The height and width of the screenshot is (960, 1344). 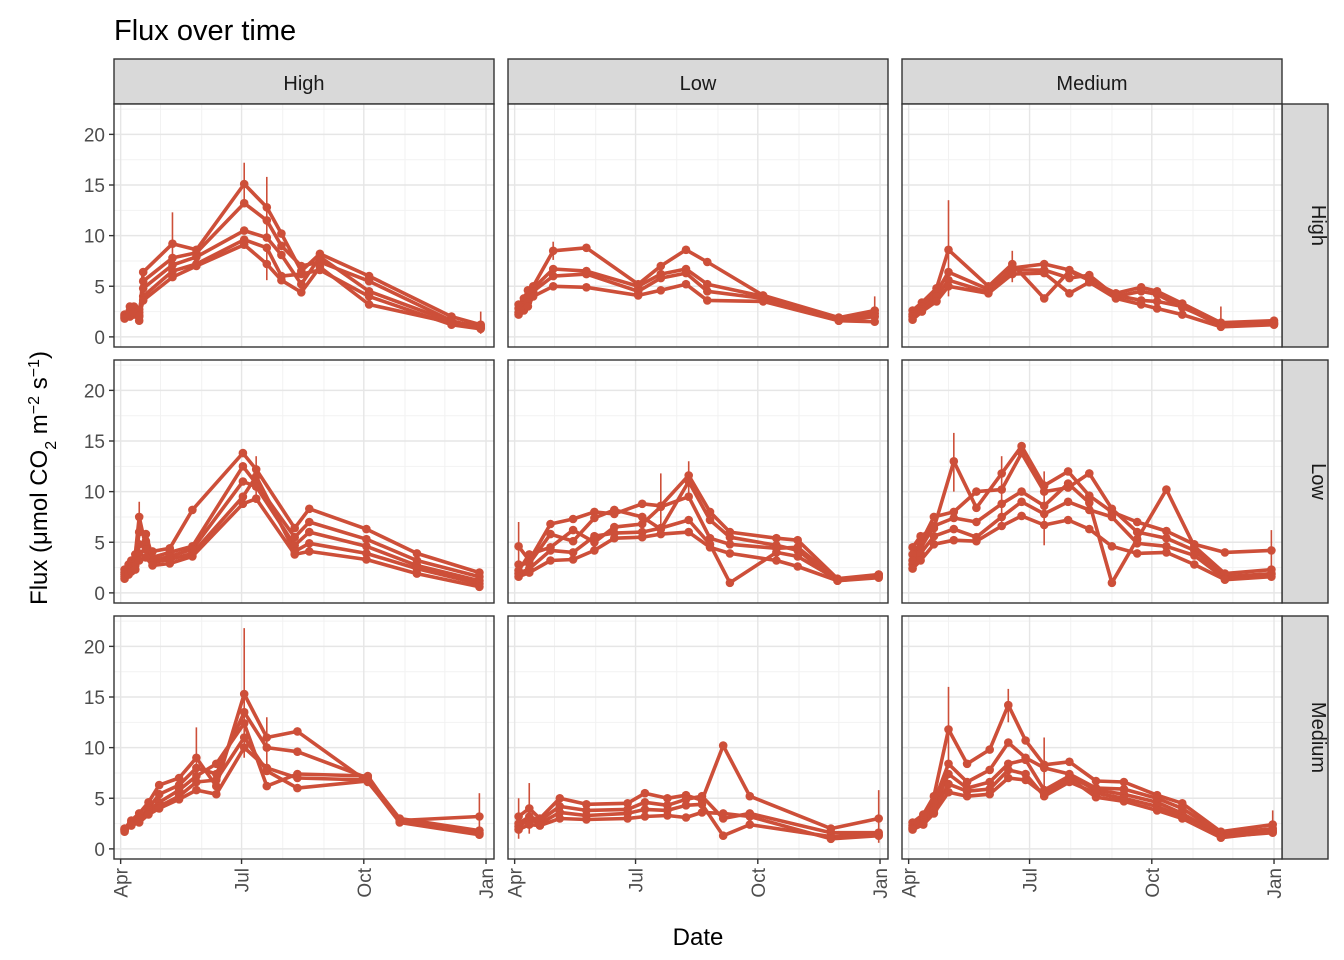 I want to click on panel-3: 0 5 10 15 20, so click(x=289, y=482).